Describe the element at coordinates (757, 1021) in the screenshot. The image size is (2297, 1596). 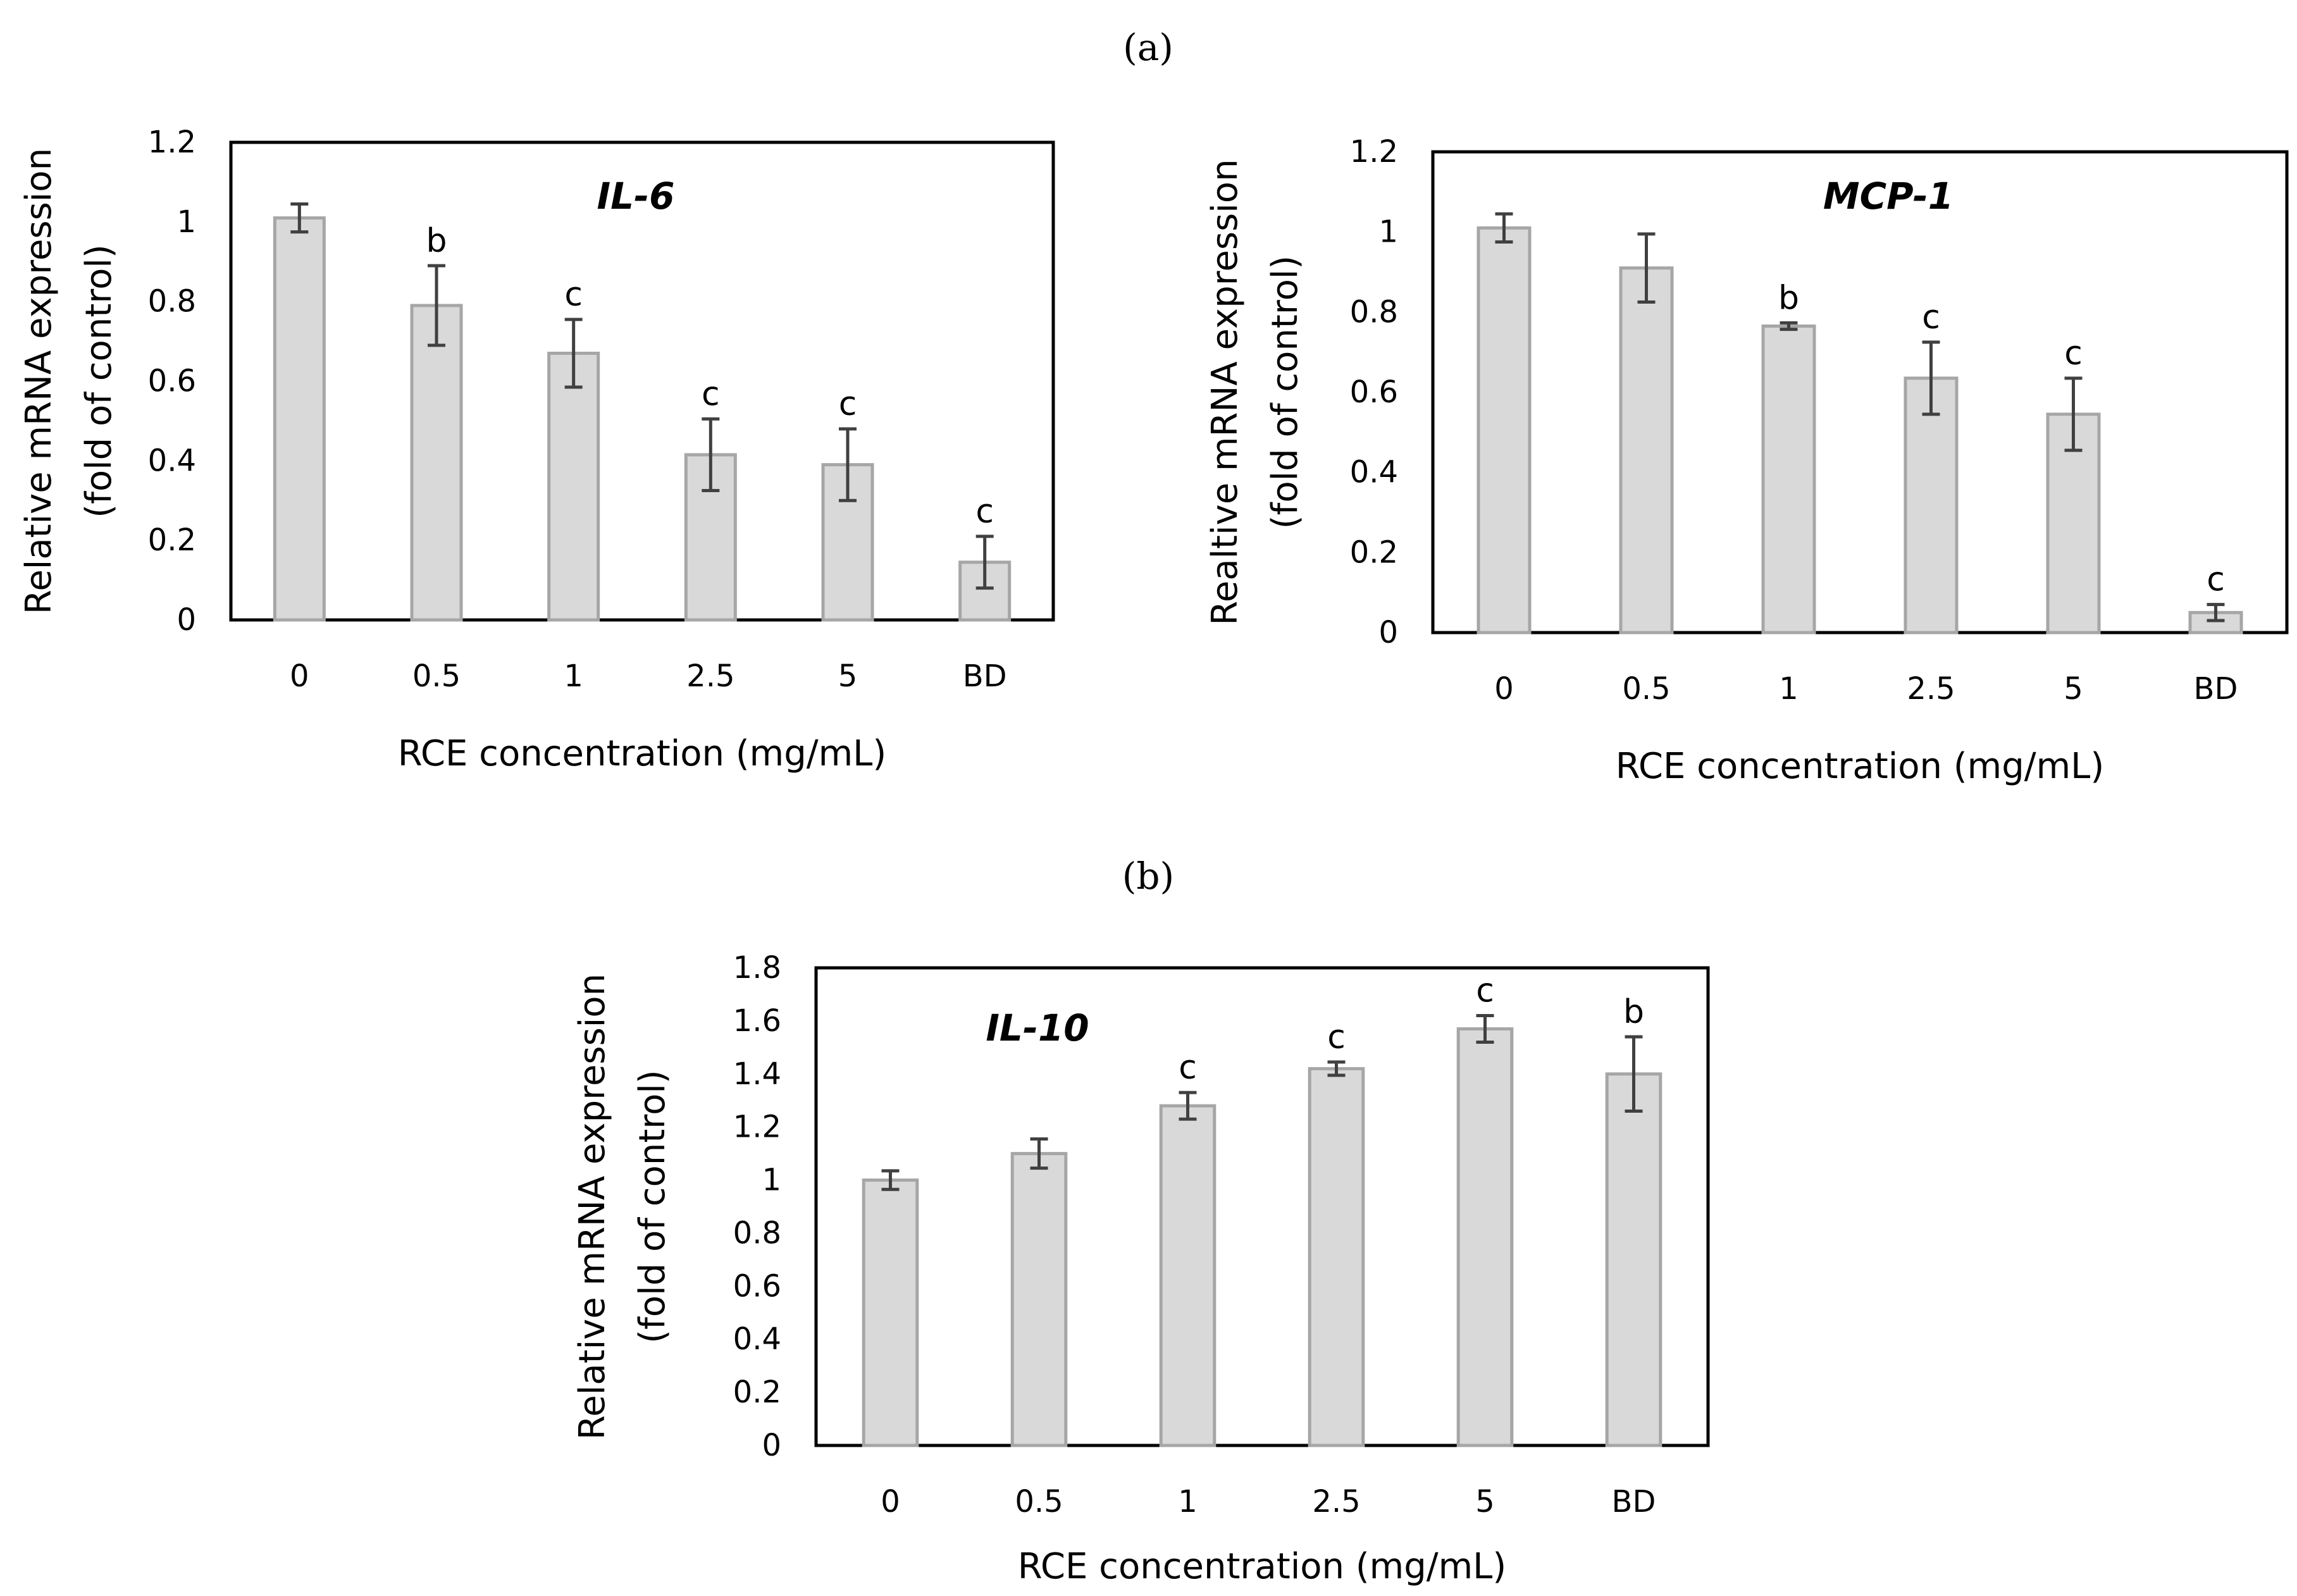
I see `y-tick-label: 1.6` at that location.